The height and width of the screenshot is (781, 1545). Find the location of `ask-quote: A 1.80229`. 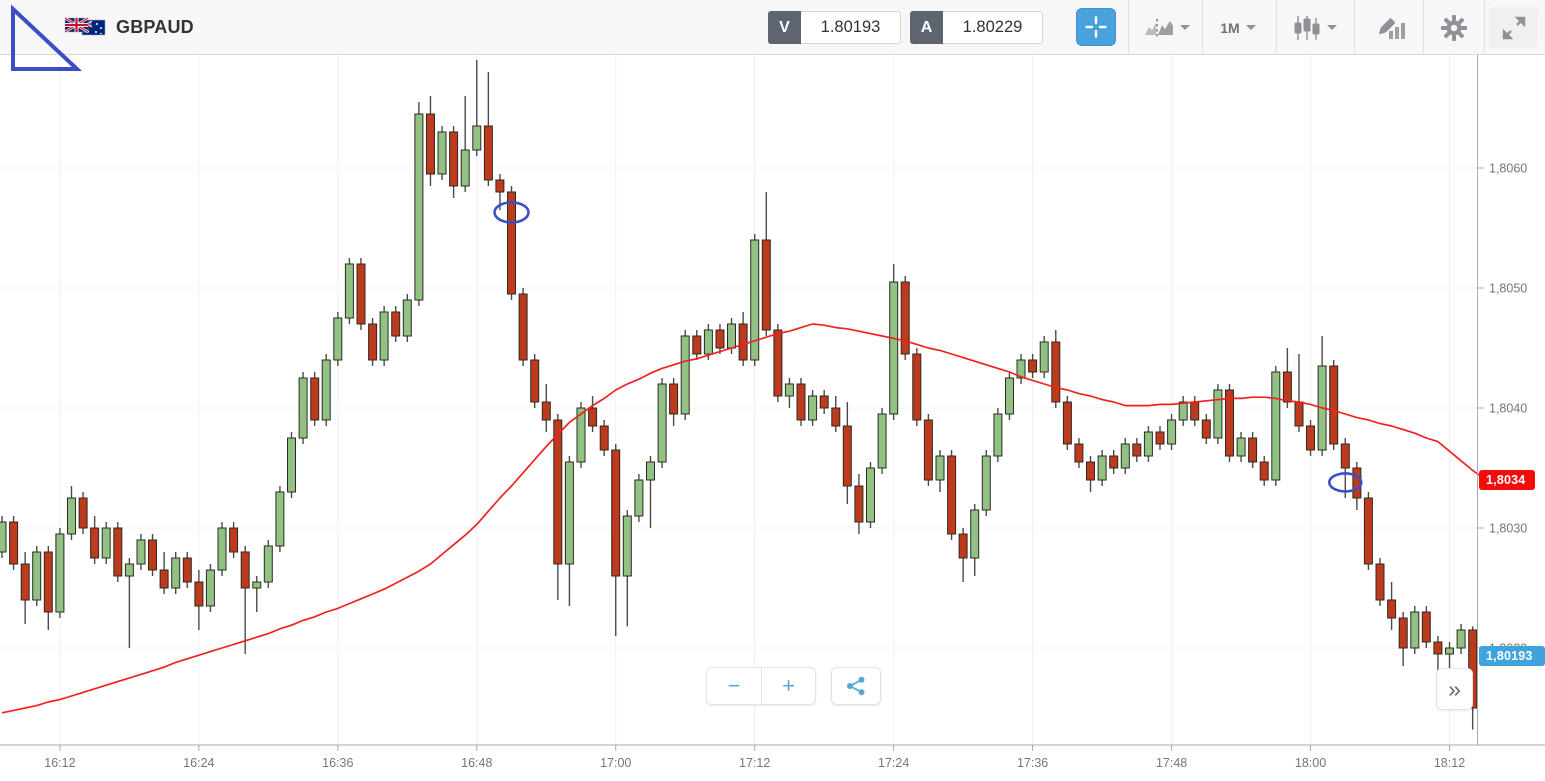

ask-quote: A 1.80229 is located at coordinates (976, 27).